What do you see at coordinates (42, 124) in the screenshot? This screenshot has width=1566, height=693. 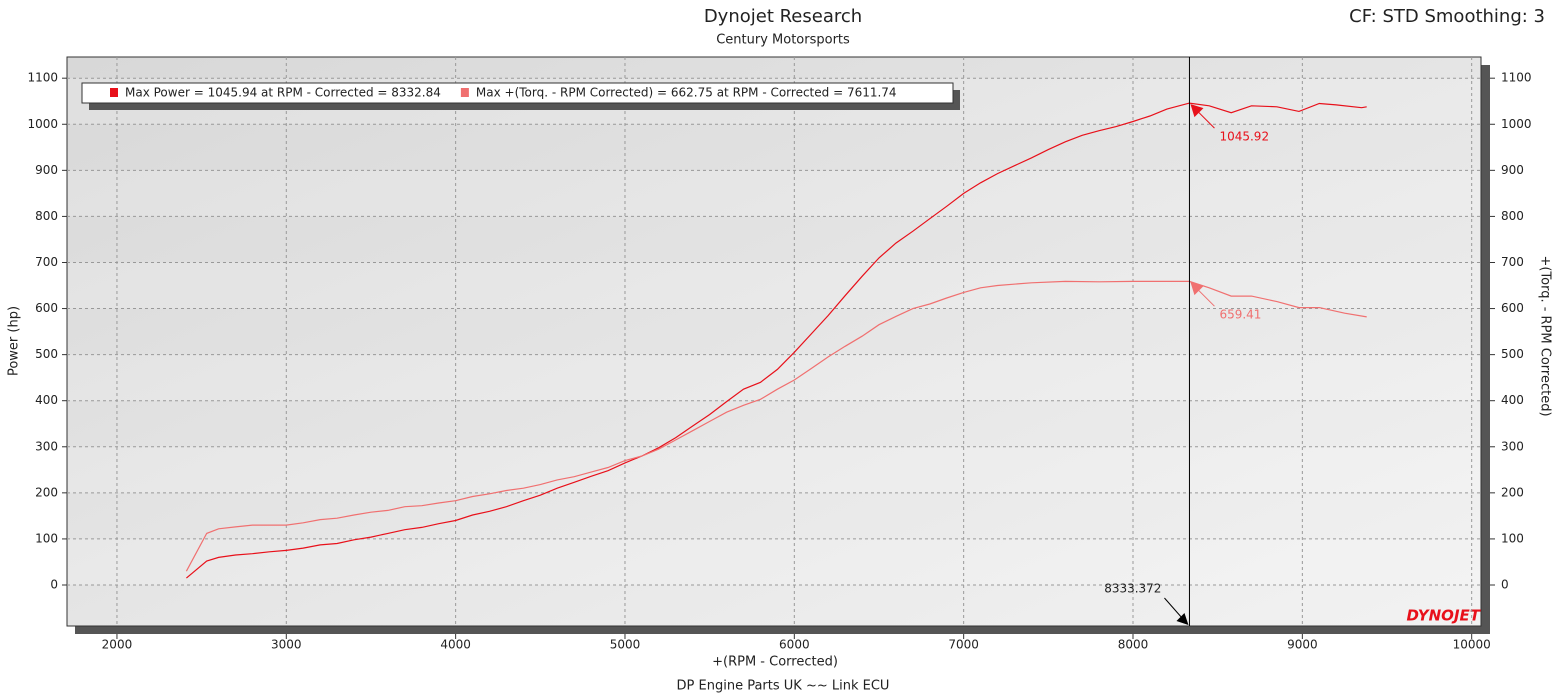 I see `y-tick-label: 1000` at bounding box center [42, 124].